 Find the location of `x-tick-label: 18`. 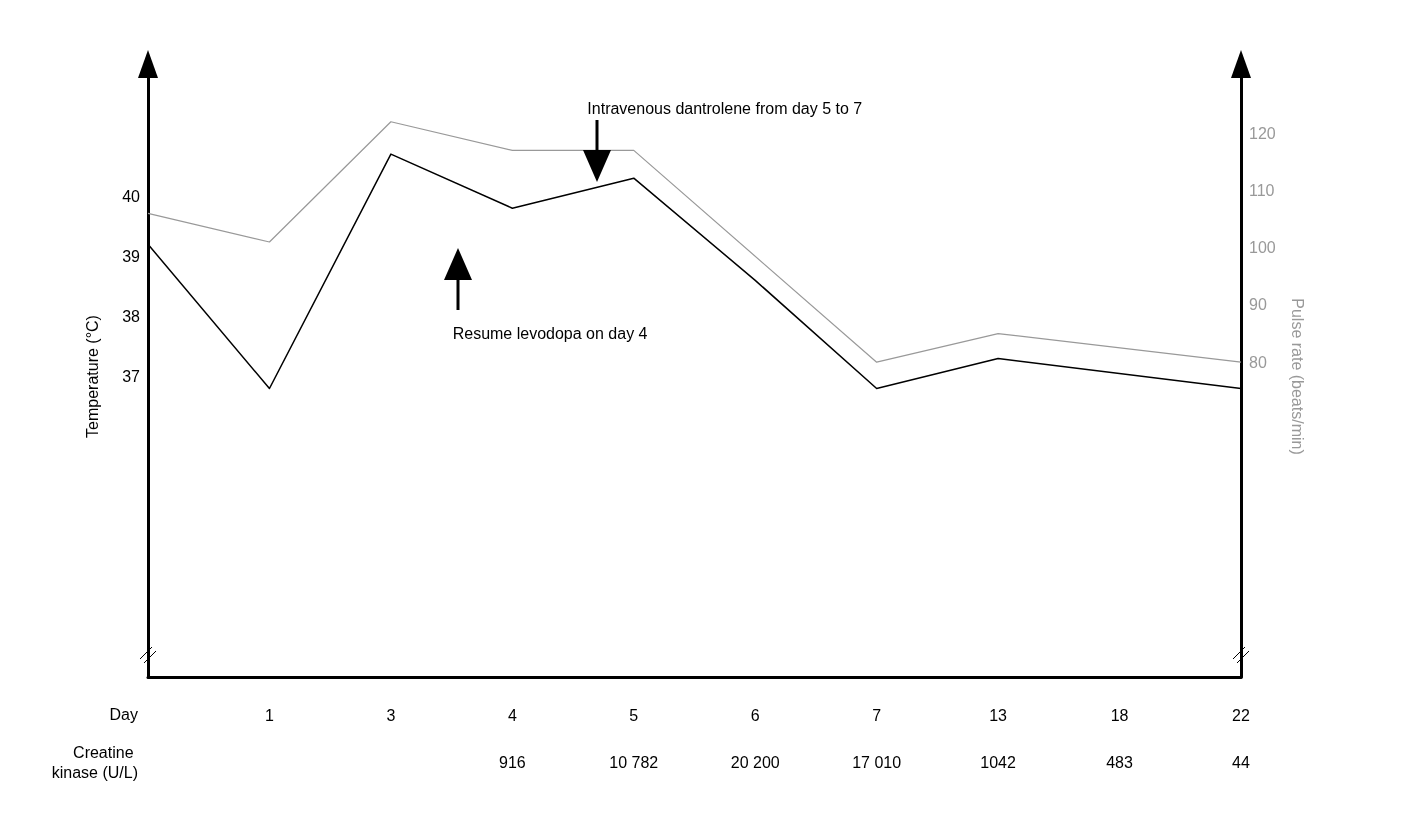

x-tick-label: 18 is located at coordinates (1119, 715).